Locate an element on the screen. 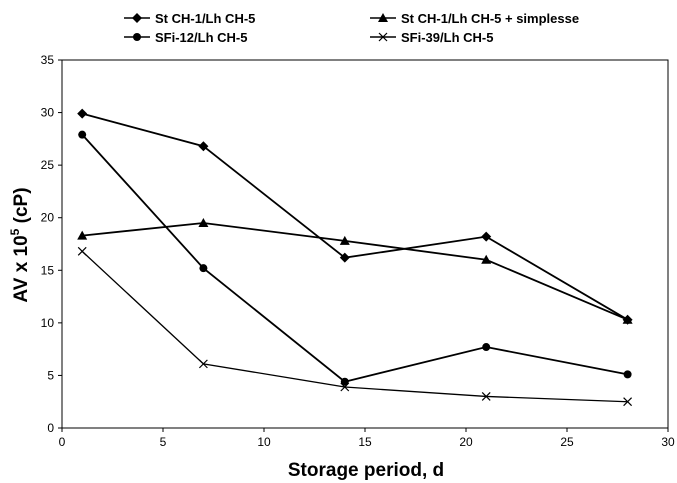 This screenshot has width=677, height=483. legend-item: SFi-12/Lh CH-5 is located at coordinates (185, 37).